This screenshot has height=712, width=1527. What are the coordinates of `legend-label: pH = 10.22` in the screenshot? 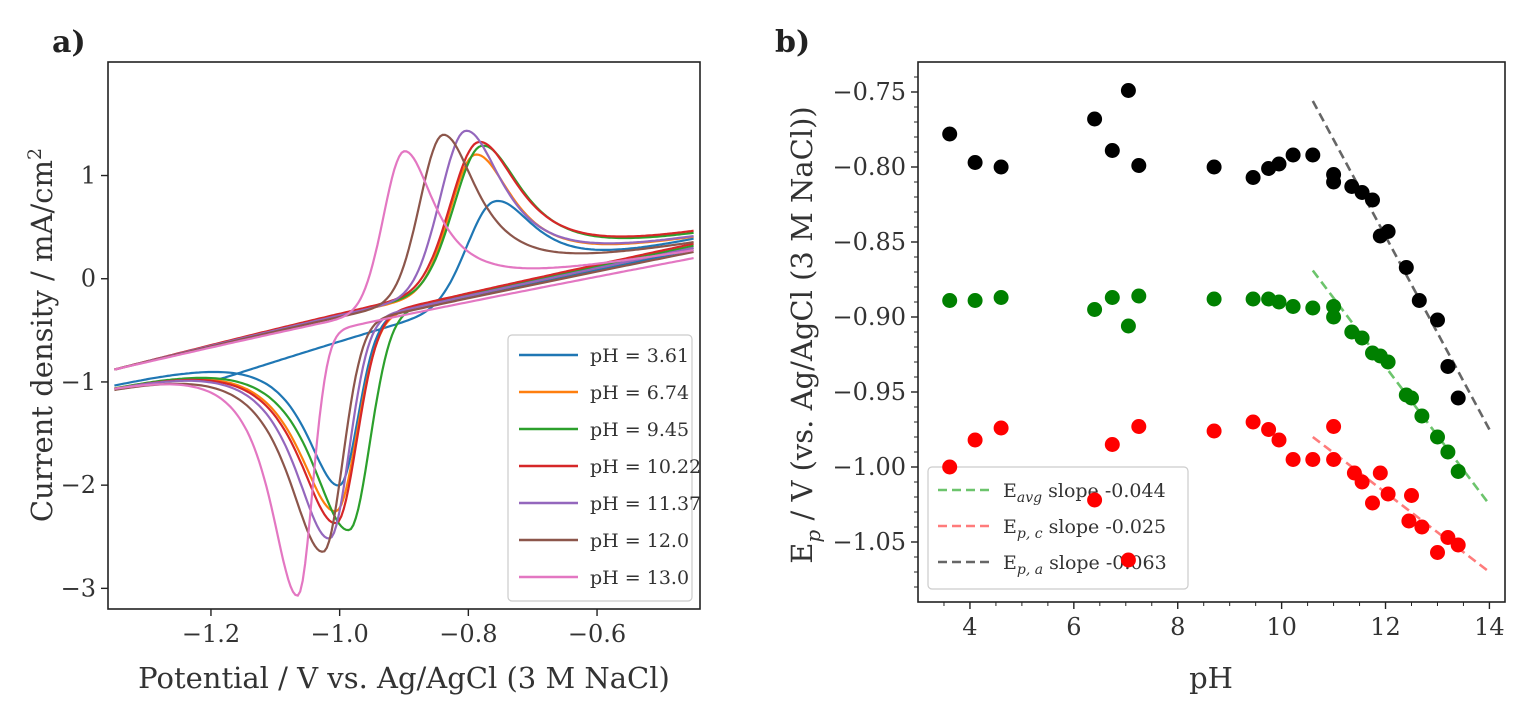 It's located at (645, 467).